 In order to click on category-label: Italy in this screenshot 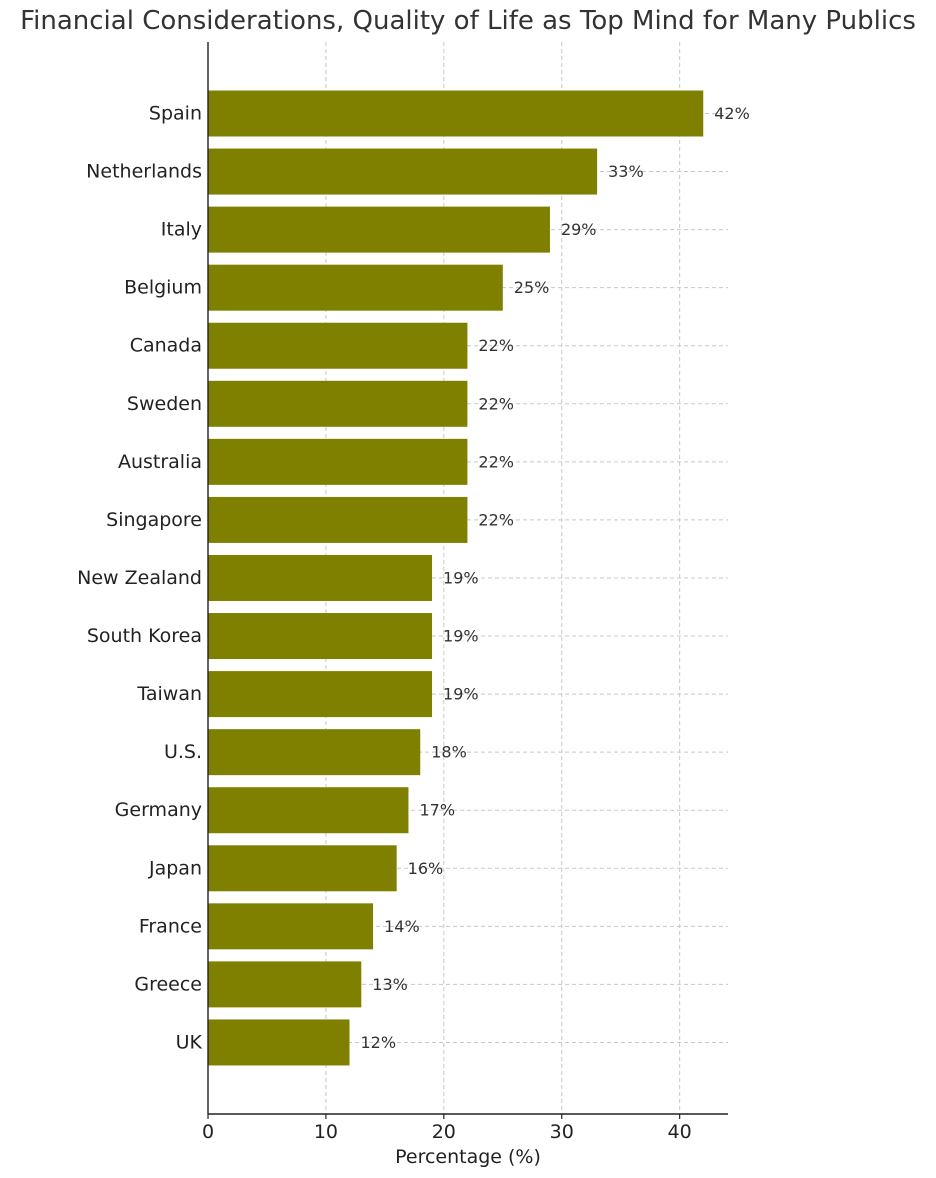, I will do `click(181, 230)`.